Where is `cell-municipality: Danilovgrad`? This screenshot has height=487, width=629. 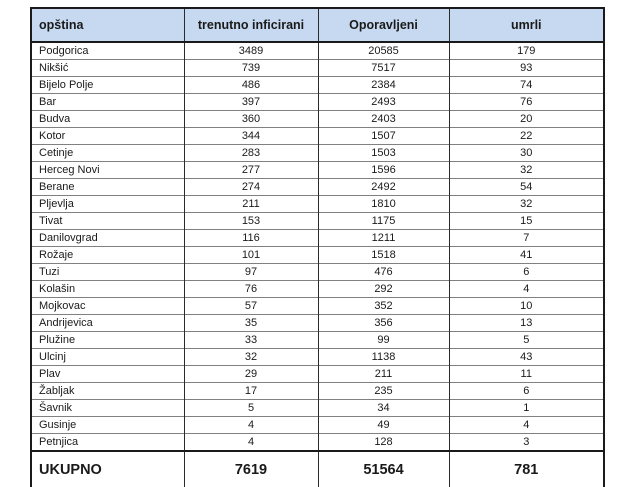
cell-municipality: Danilovgrad is located at coordinates (107, 238).